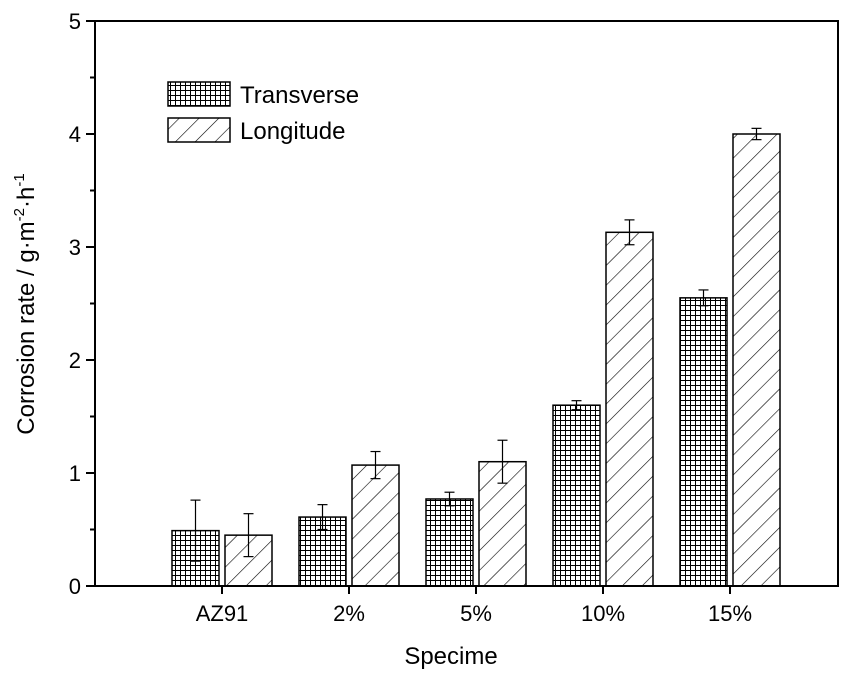  What do you see at coordinates (292, 131) in the screenshot?
I see `legend-label-longitude: Longitude` at bounding box center [292, 131].